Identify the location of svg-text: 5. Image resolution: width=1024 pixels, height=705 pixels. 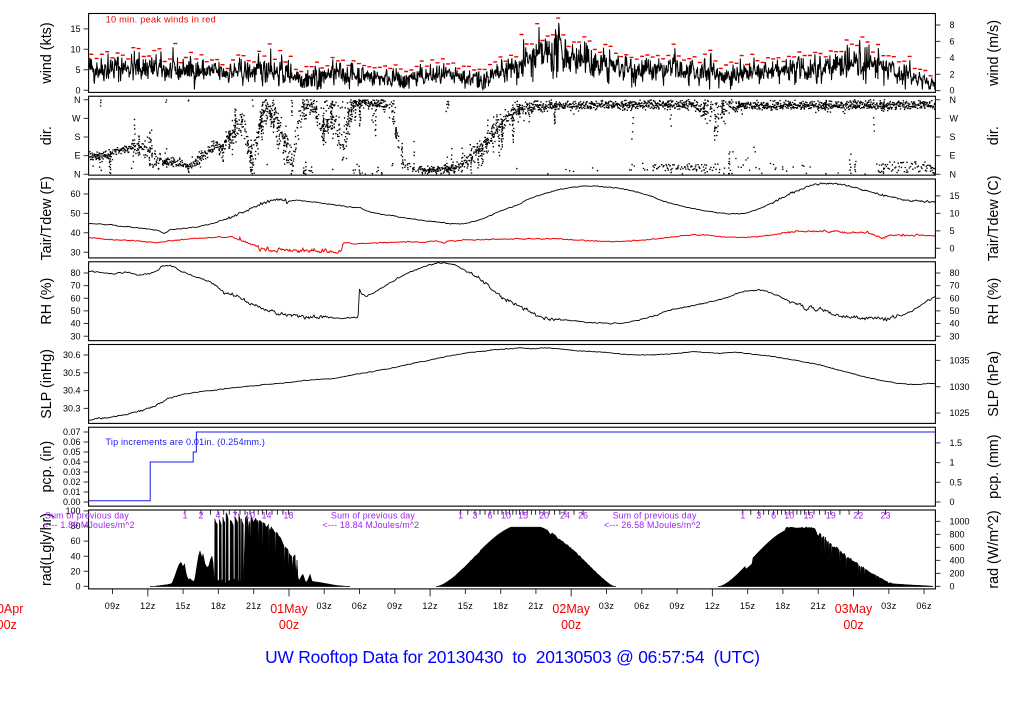
(77, 70).